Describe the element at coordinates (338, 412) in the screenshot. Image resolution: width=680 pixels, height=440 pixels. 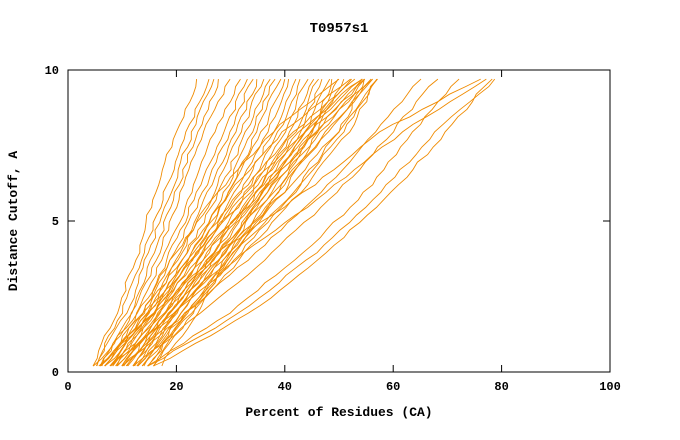
I see `x-axis-label: Percent of Residues (CA)` at that location.